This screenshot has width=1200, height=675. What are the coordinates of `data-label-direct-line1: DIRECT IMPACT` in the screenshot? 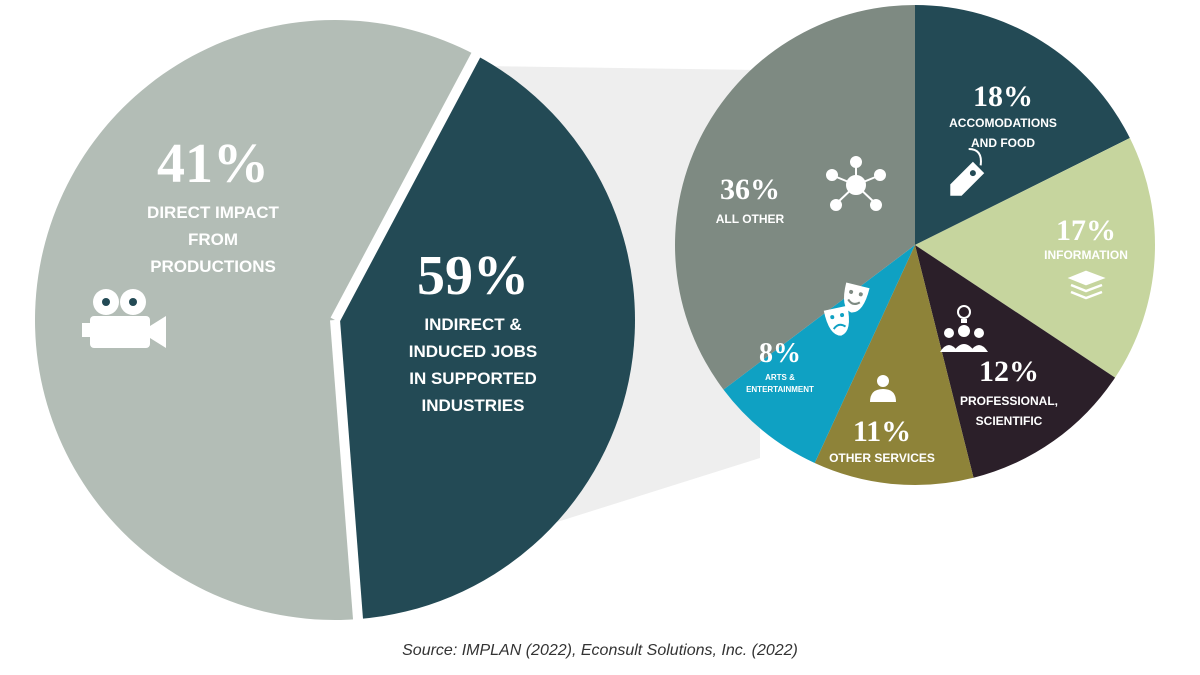 It's located at (213, 212).